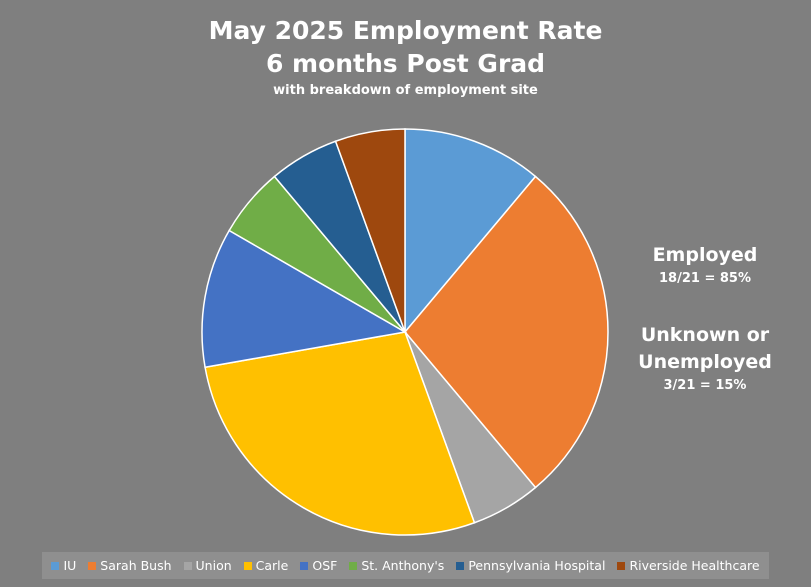 This screenshot has width=811, height=587. I want to click on legend-label: St. Anthony's, so click(403, 565).